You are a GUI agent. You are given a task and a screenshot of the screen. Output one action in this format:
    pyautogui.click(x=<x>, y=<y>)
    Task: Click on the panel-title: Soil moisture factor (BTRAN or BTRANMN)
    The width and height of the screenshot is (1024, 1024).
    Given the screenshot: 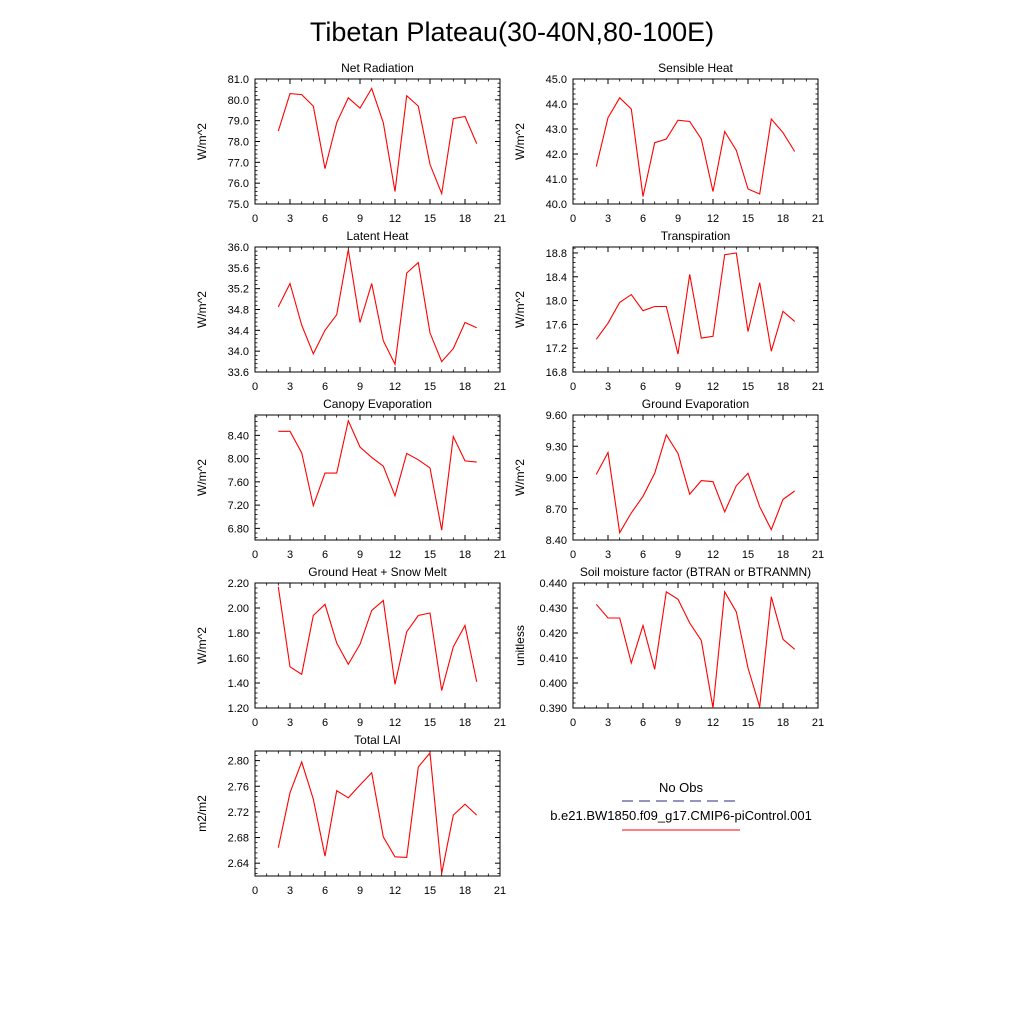 What is the action you would take?
    pyautogui.click(x=695, y=572)
    